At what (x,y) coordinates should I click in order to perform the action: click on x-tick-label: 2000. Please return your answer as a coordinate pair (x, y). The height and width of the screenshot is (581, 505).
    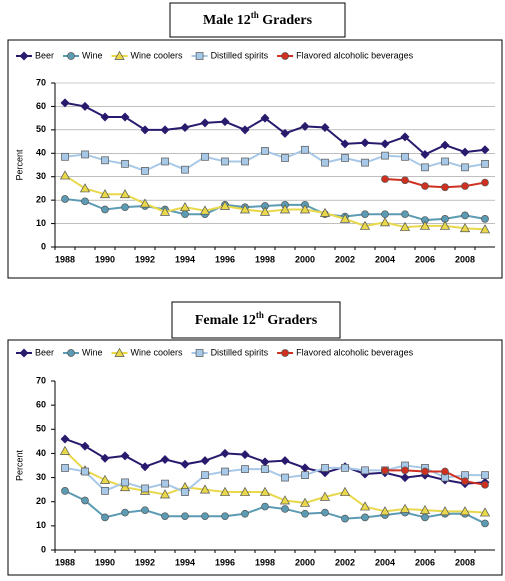
    Looking at the image, I should click on (305, 562).